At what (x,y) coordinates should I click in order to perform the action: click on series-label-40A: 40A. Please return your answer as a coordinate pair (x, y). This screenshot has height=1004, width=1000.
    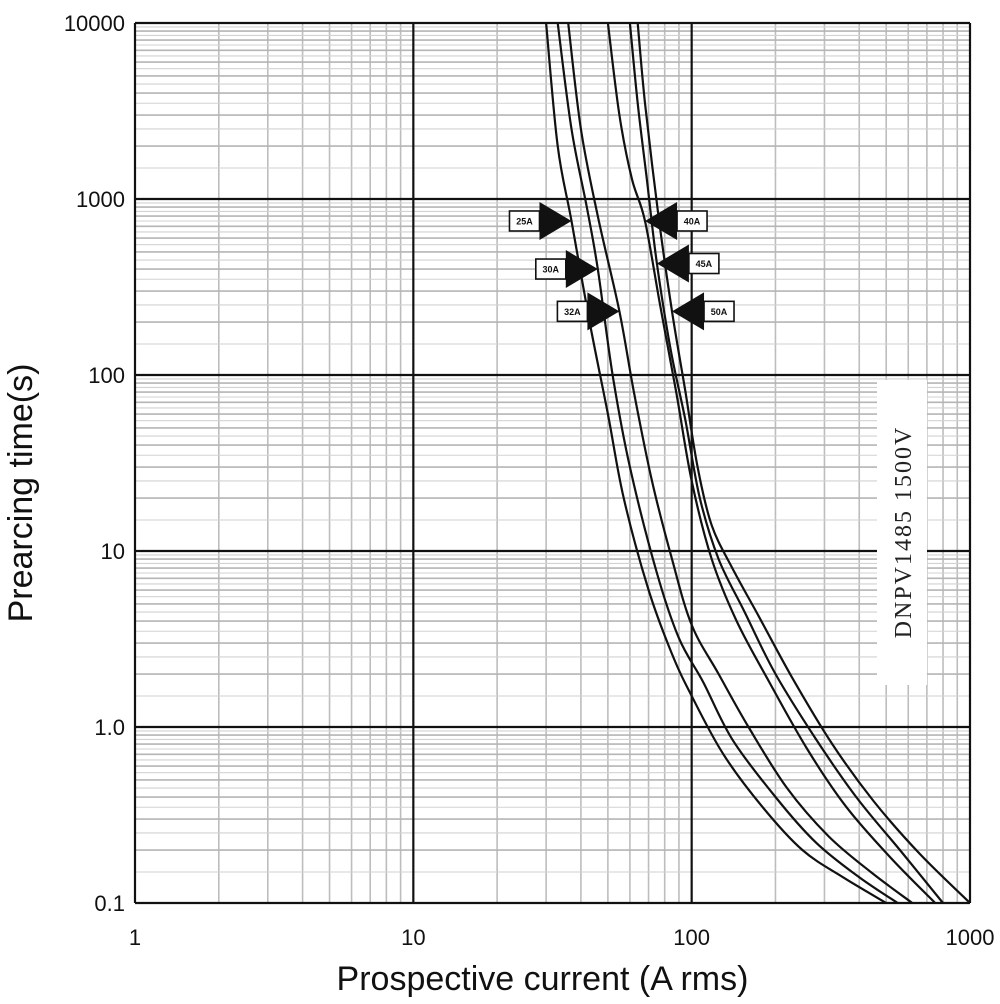
    Looking at the image, I should click on (692, 221).